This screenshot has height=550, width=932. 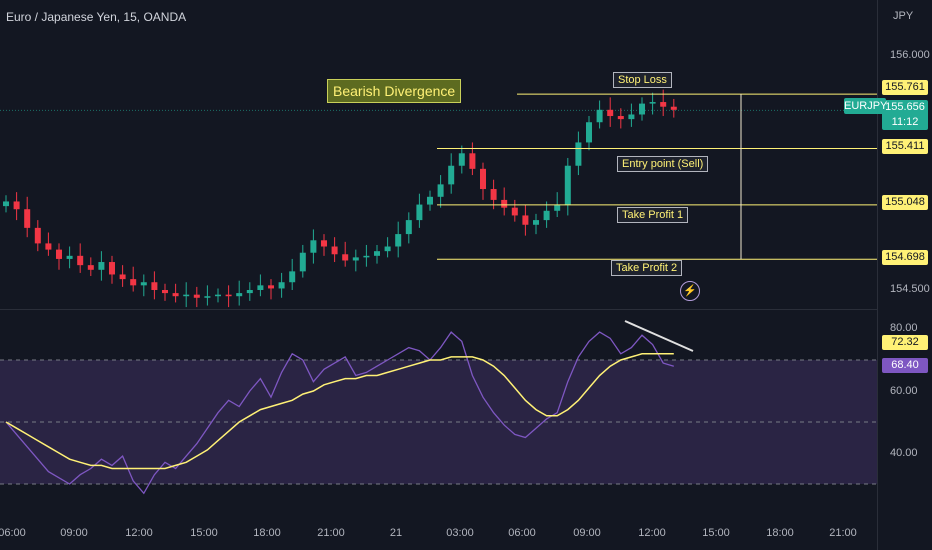 What do you see at coordinates (690, 291) in the screenshot?
I see `lightning-icon: ⚡` at bounding box center [690, 291].